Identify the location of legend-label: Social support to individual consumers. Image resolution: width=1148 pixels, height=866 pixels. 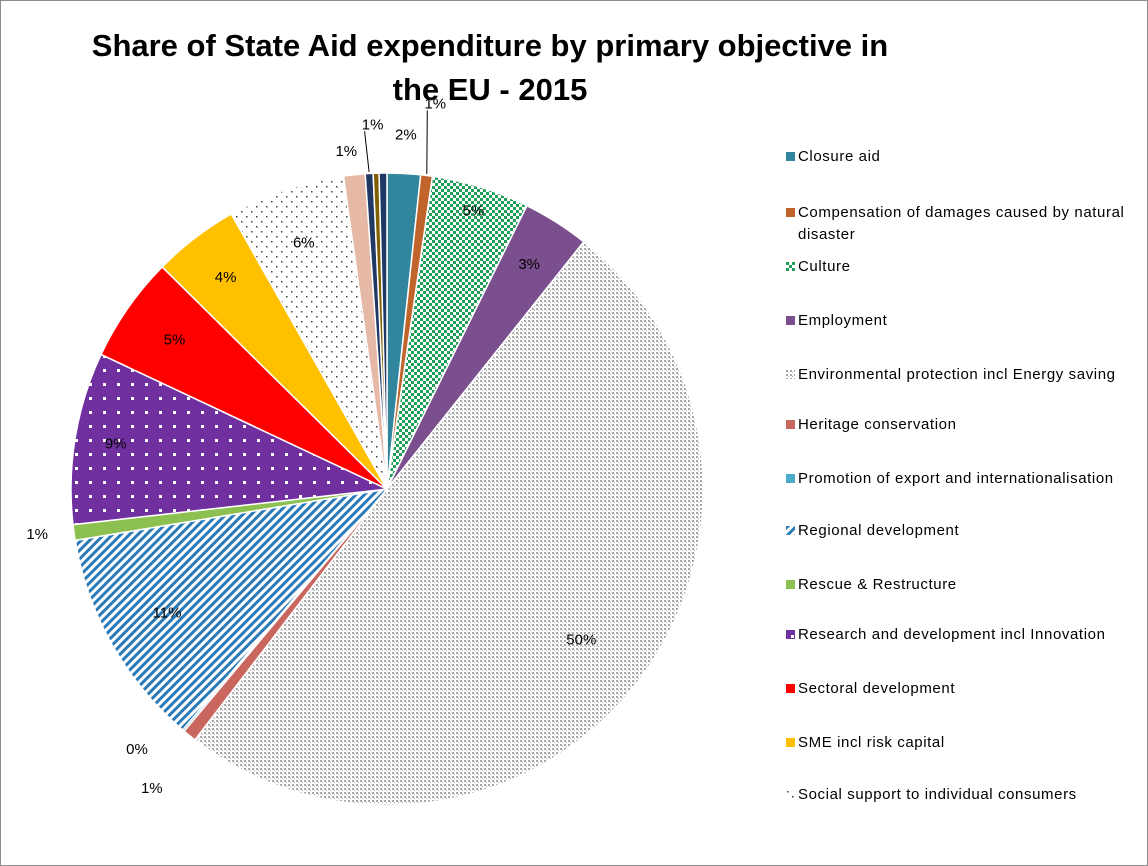
(937, 794).